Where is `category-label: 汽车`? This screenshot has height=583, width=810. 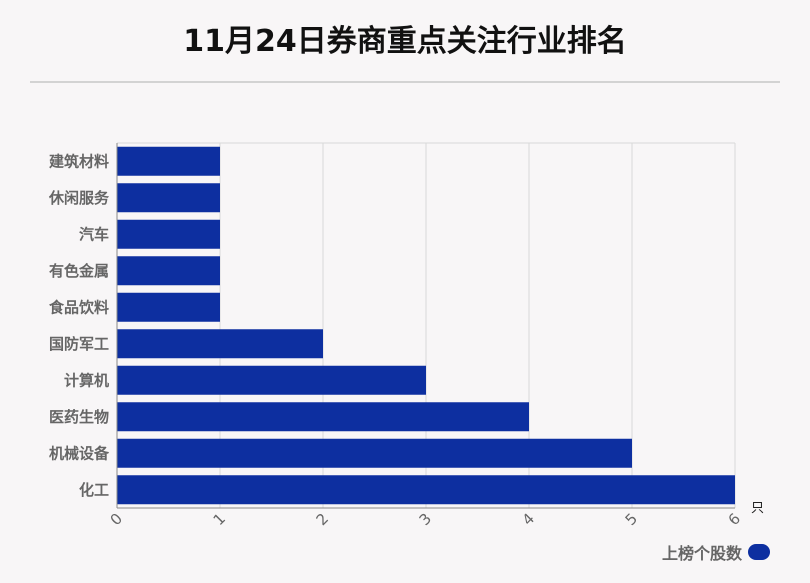
category-label: 汽车 is located at coordinates (94, 234).